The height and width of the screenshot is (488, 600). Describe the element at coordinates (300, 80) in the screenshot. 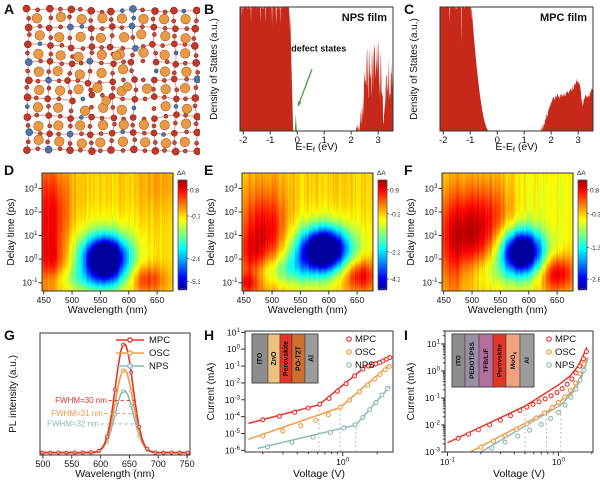

I see `panel-b-dos-chart` at that location.